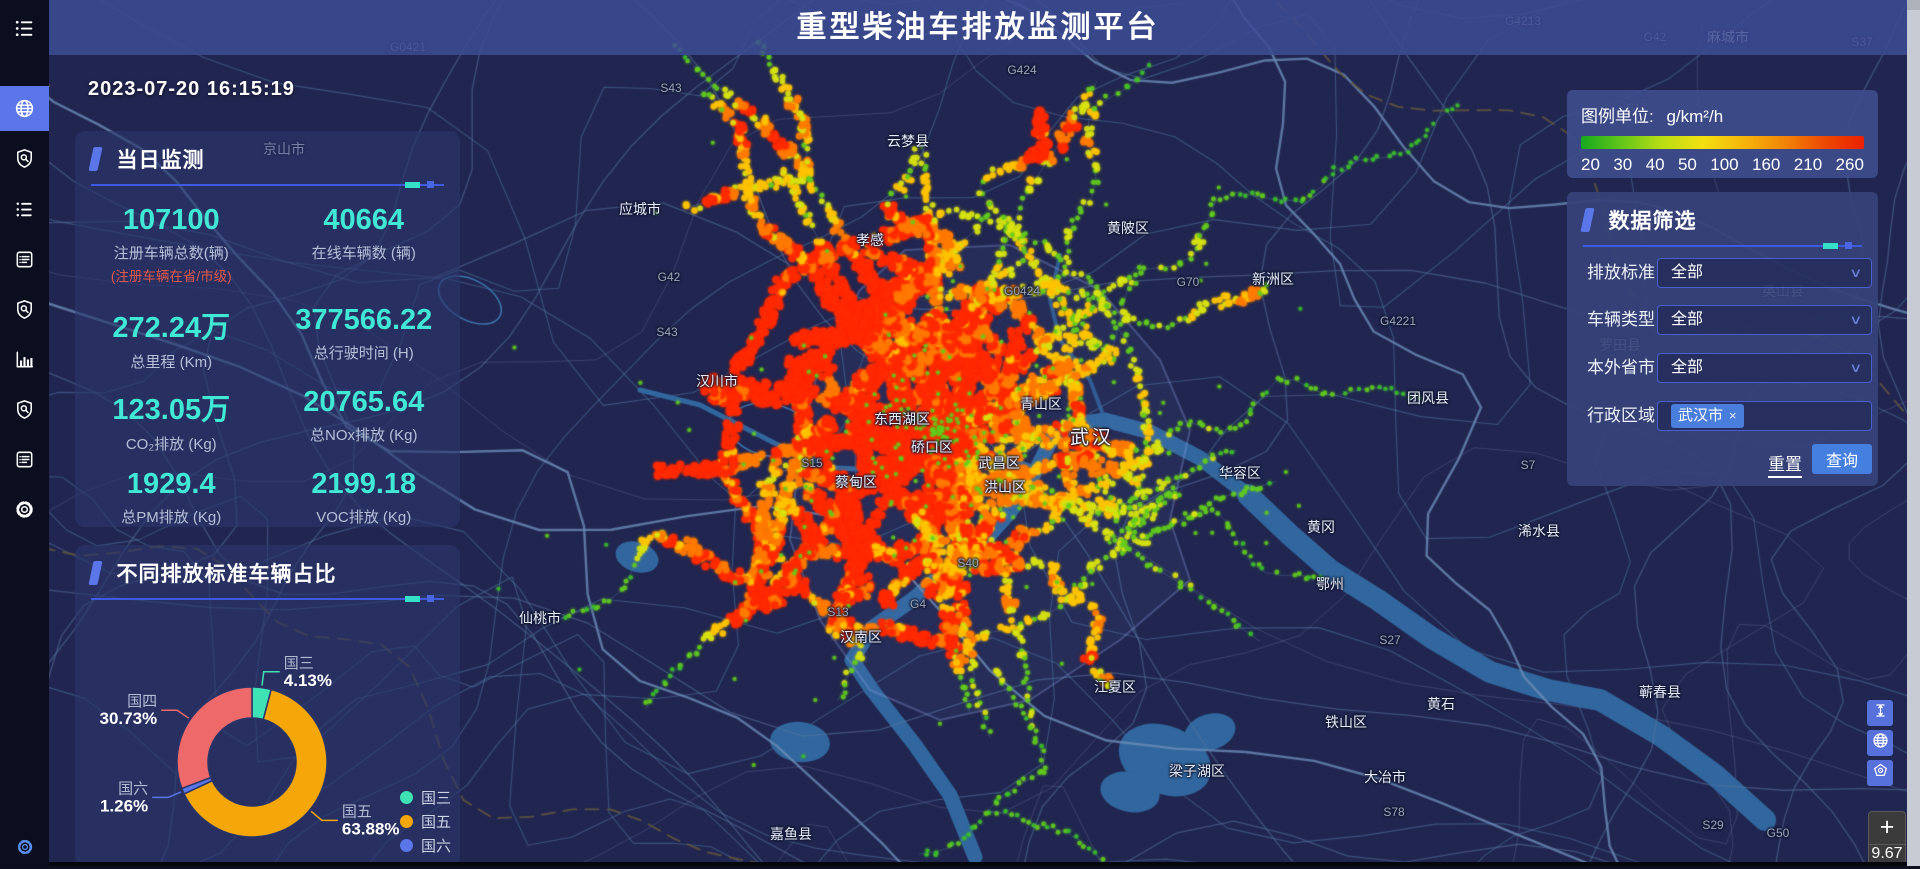 The width and height of the screenshot is (1920, 869). I want to click on stat-item-6: 1929.4 总PM排放 (Kg), so click(171, 493).